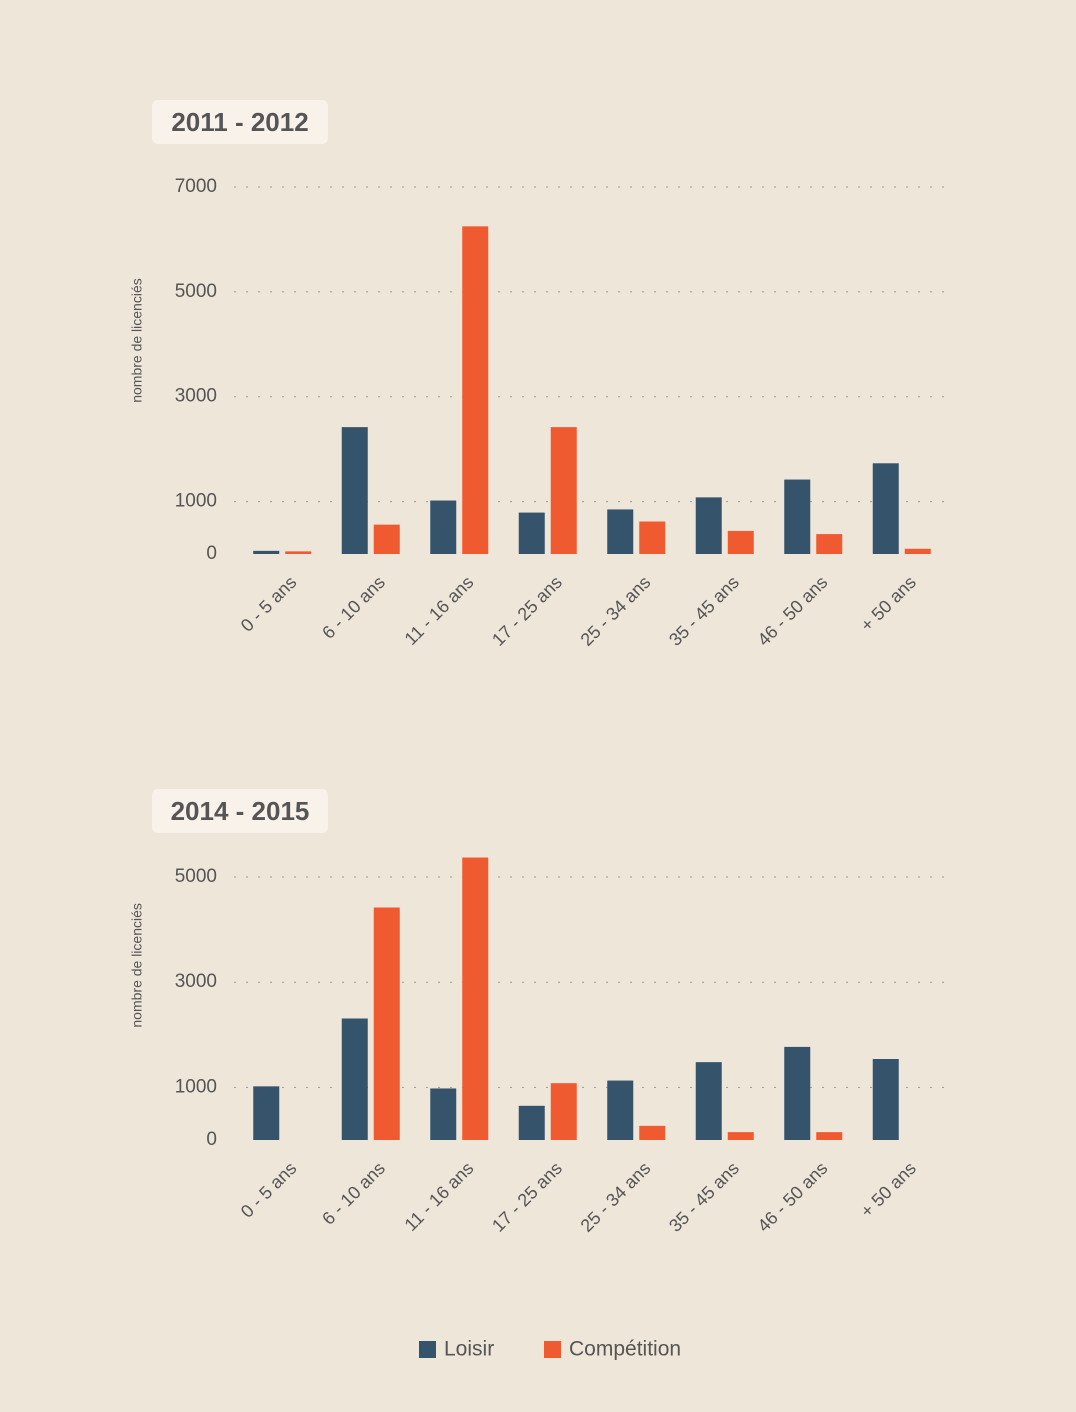 This screenshot has height=1412, width=1076. I want to click on chart-title: 2014 - 2015, so click(240, 811).